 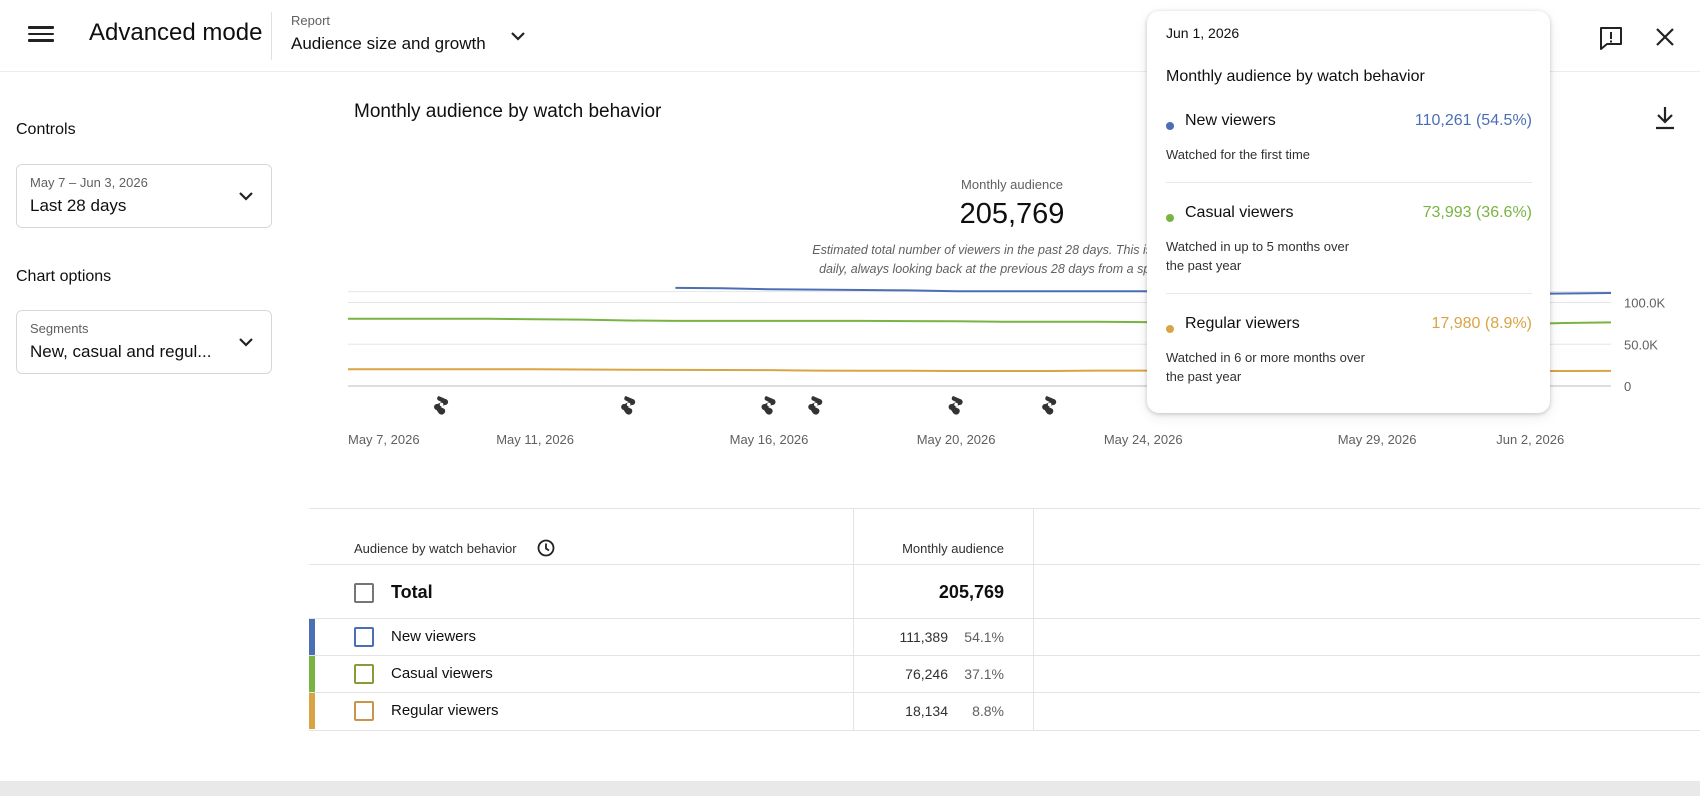 I want to click on x-tick-label: May 16, 2026, so click(x=769, y=439).